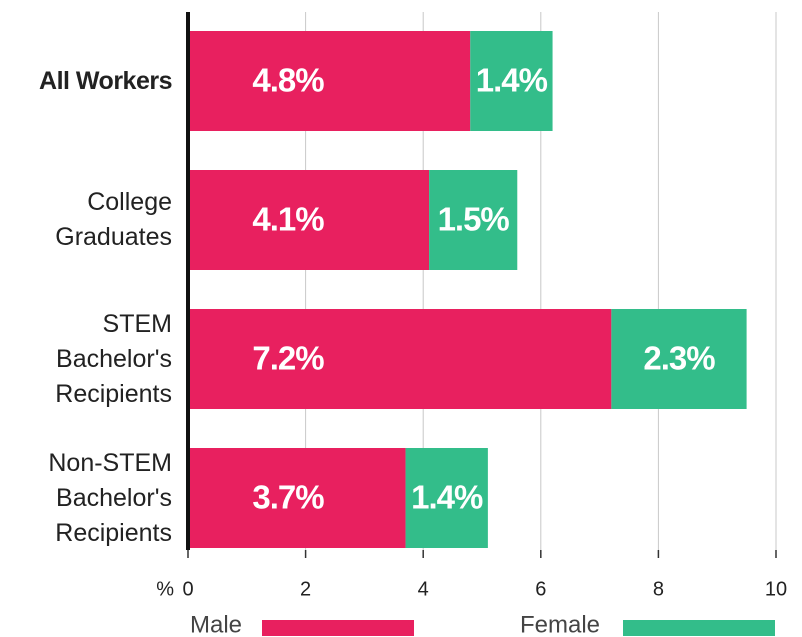  Describe the element at coordinates (288, 80) in the screenshot. I see `value-label: 4.8%` at that location.